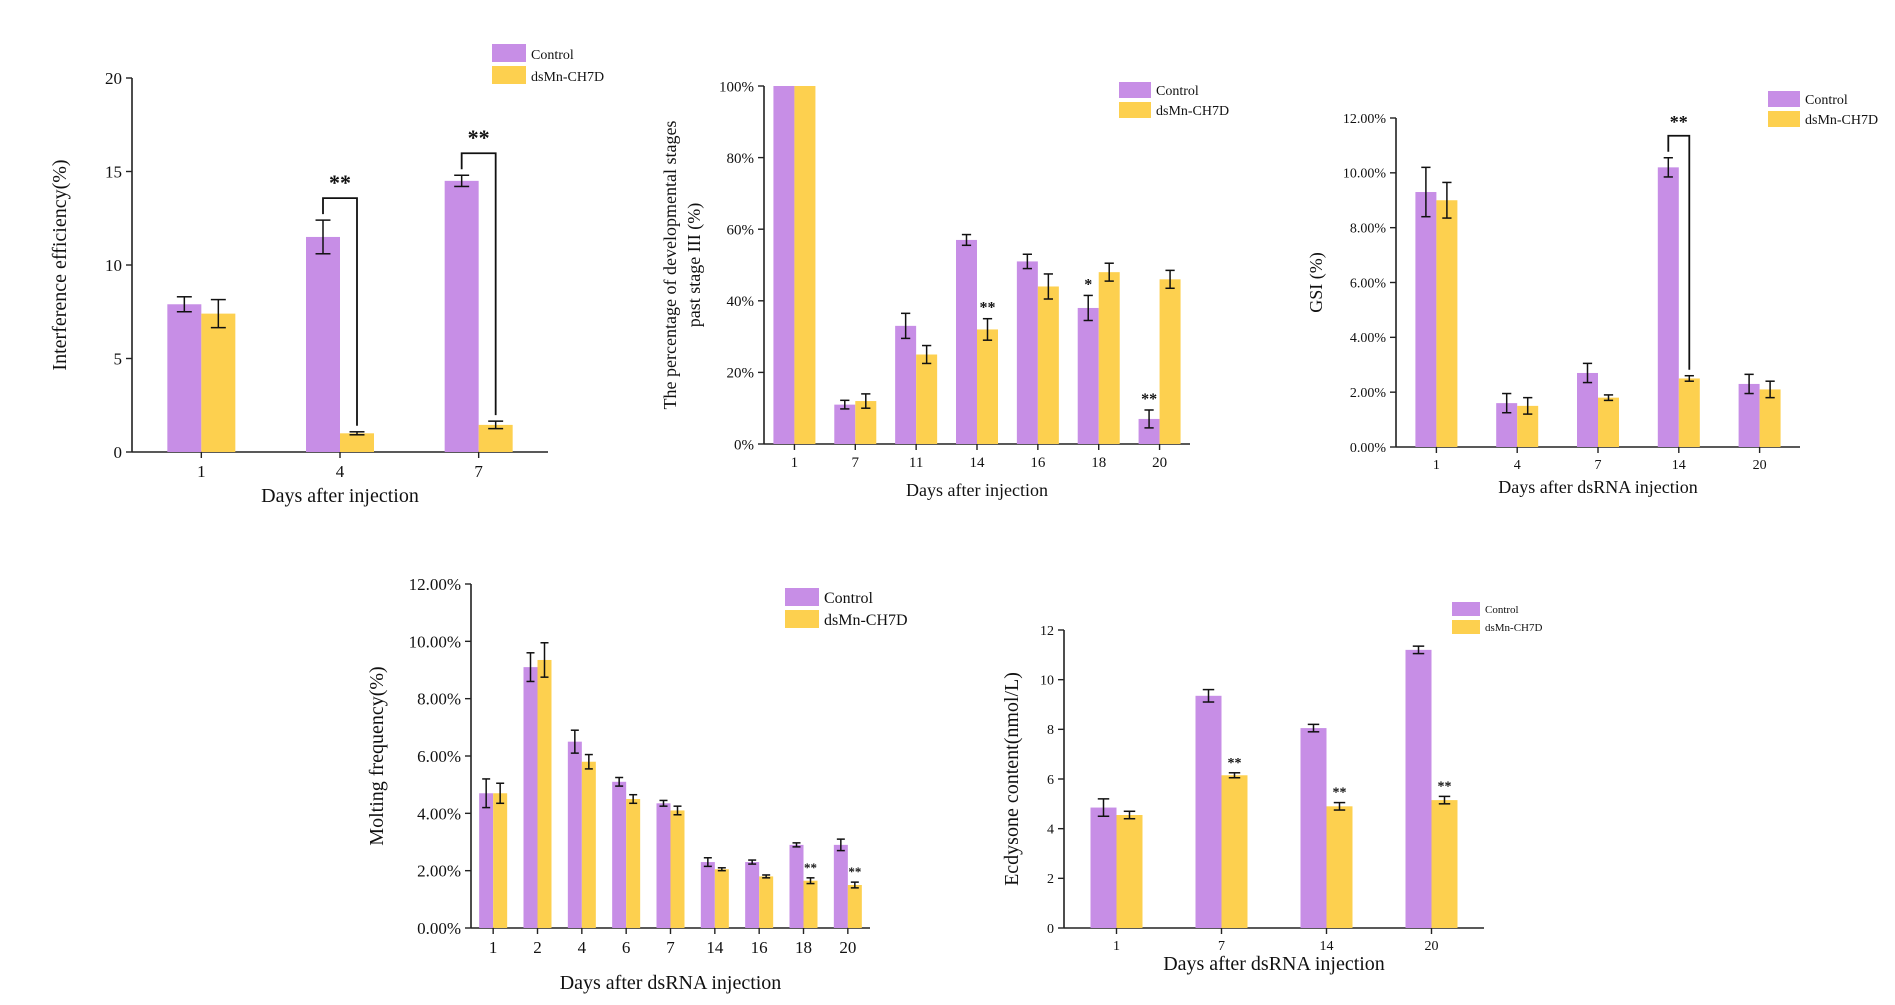 This screenshot has width=1895, height=1005. Describe the element at coordinates (1047, 631) in the screenshot. I see `y-tick-label: 12` at that location.